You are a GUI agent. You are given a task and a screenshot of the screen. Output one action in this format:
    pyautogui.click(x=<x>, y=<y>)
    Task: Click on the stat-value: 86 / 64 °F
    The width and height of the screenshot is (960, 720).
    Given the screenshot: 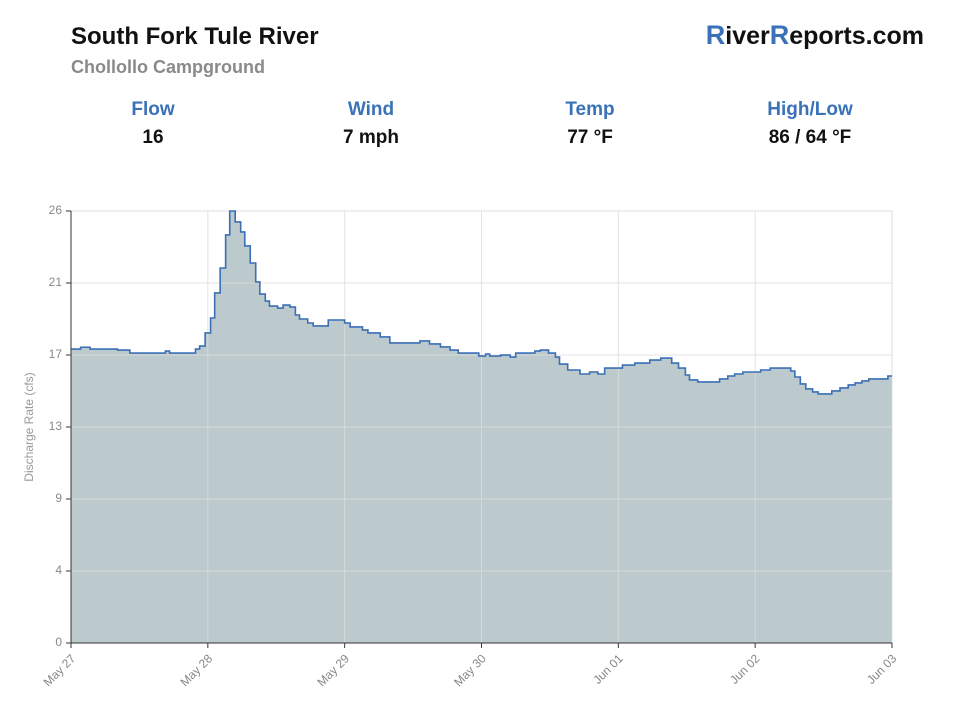 What is the action you would take?
    pyautogui.click(x=810, y=137)
    